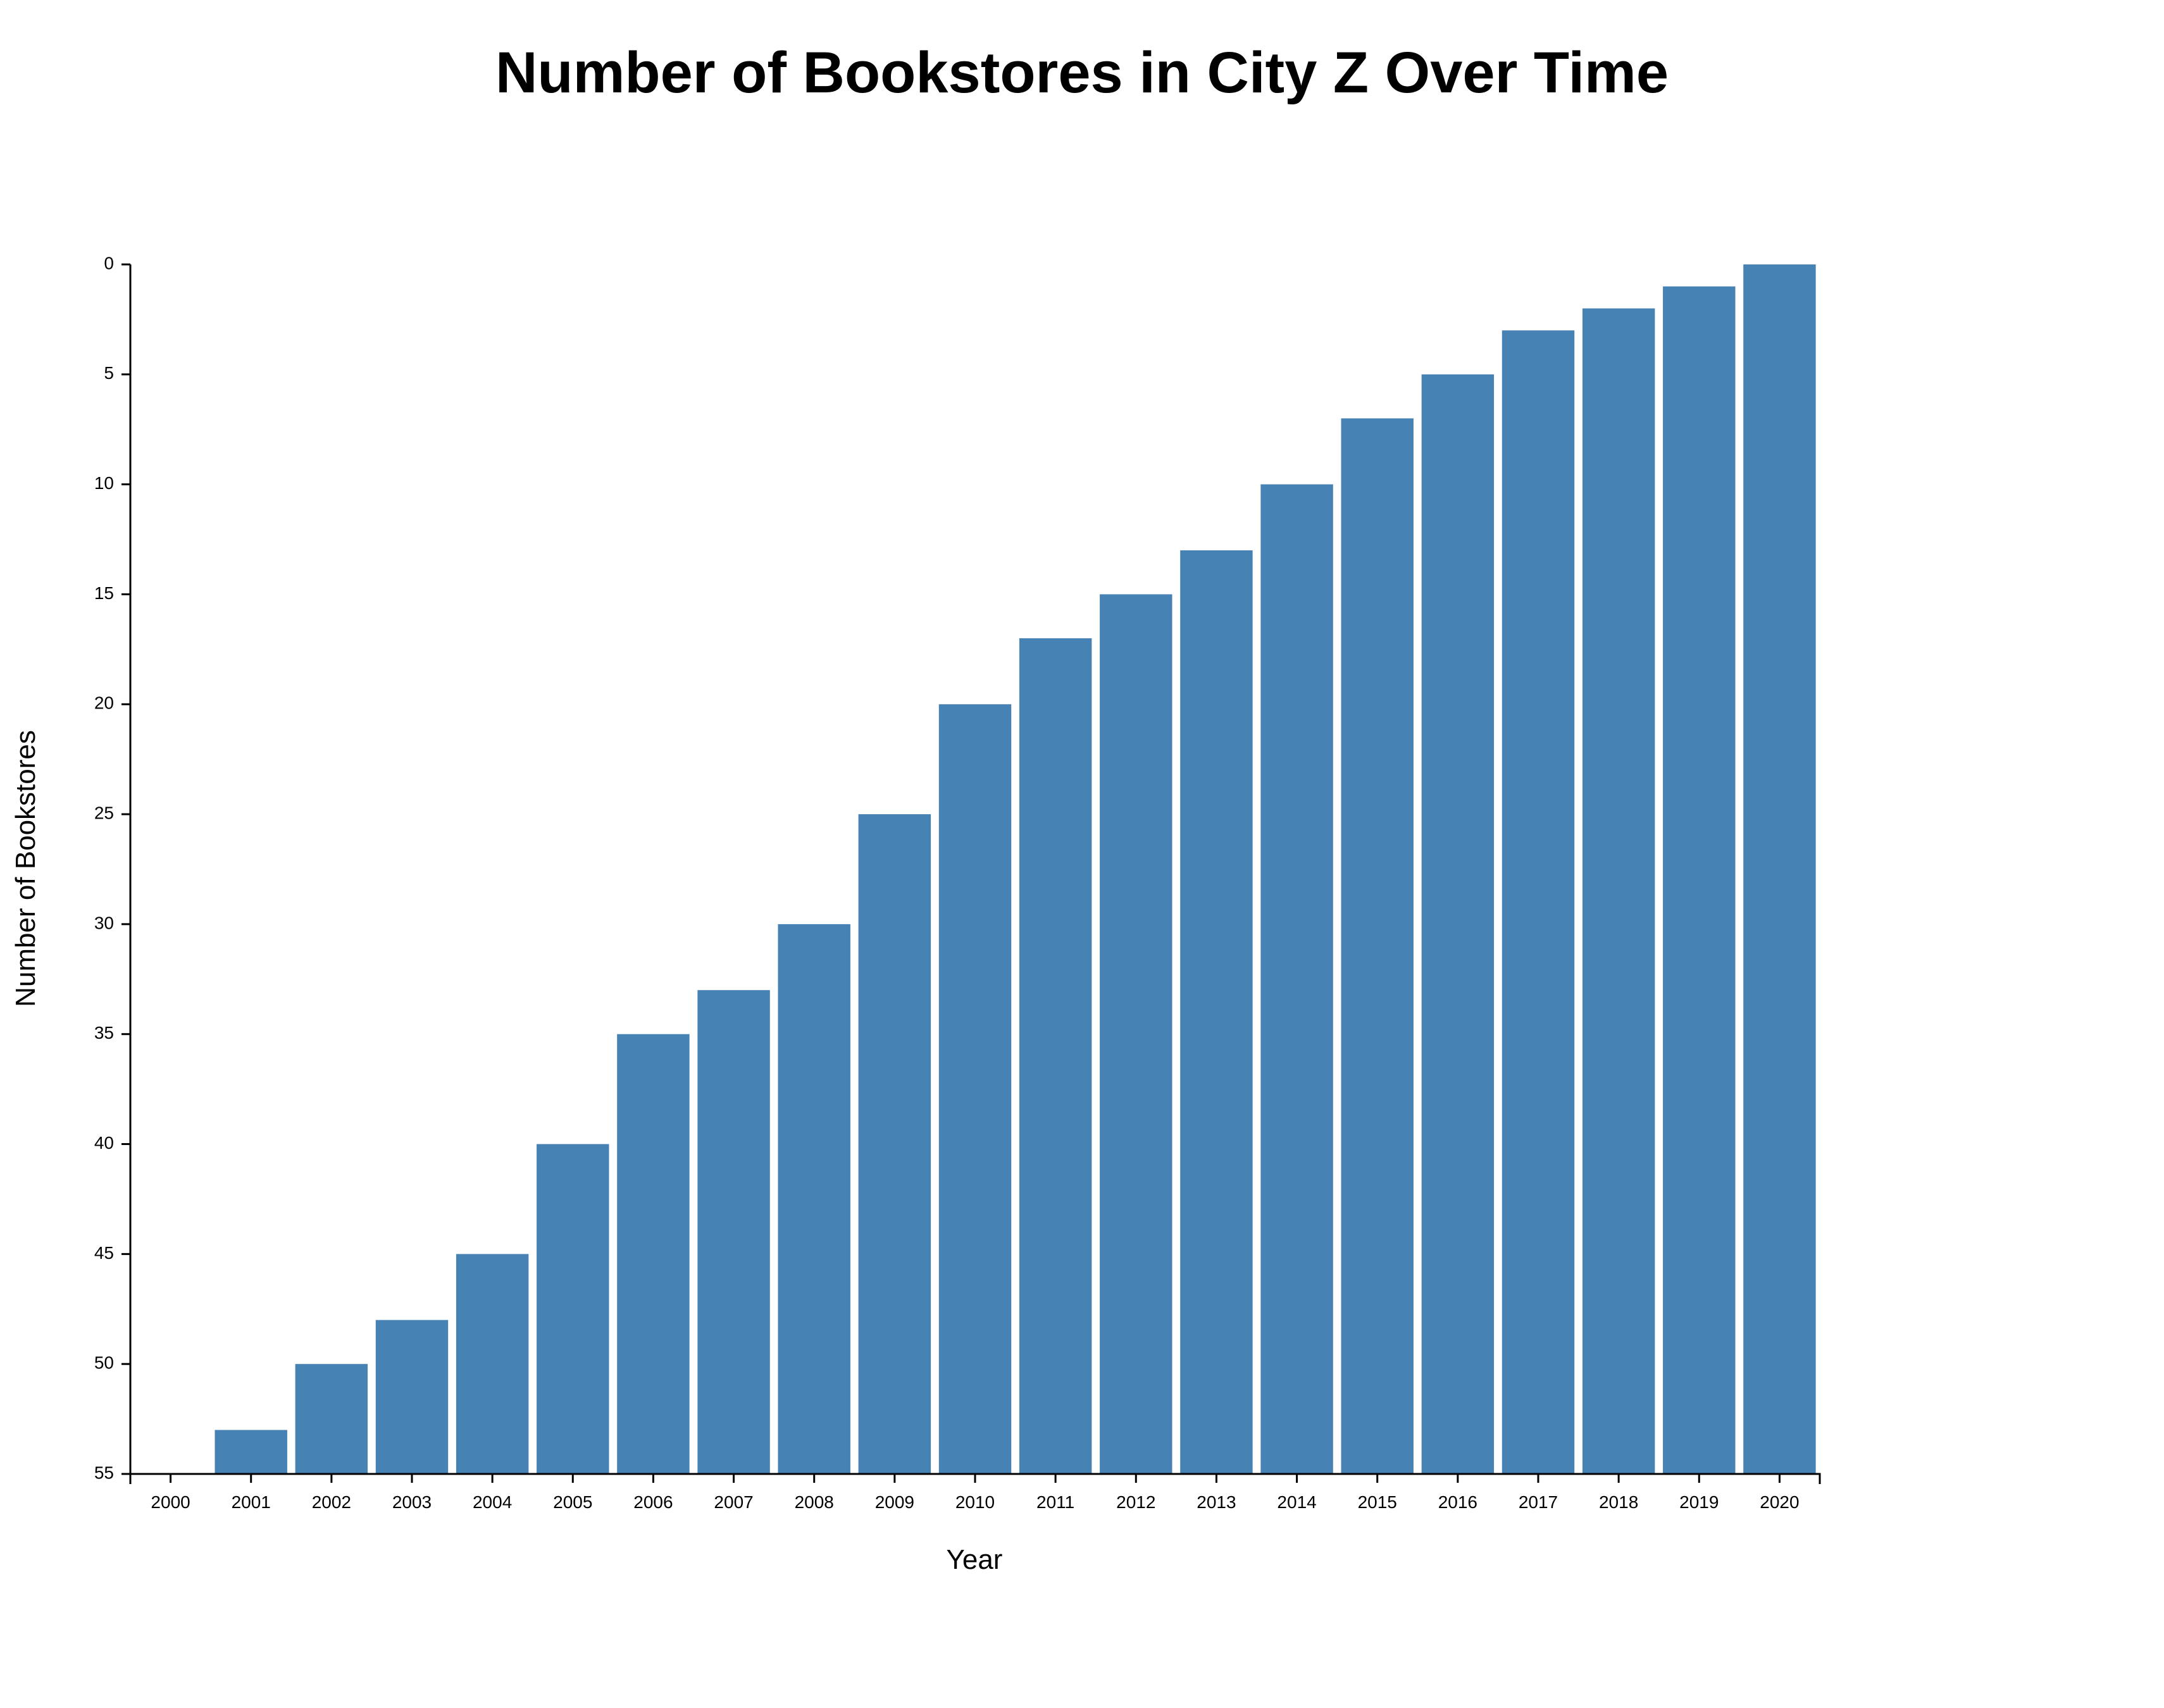  What do you see at coordinates (104, 1143) in the screenshot?
I see `y-tick-label: 40` at bounding box center [104, 1143].